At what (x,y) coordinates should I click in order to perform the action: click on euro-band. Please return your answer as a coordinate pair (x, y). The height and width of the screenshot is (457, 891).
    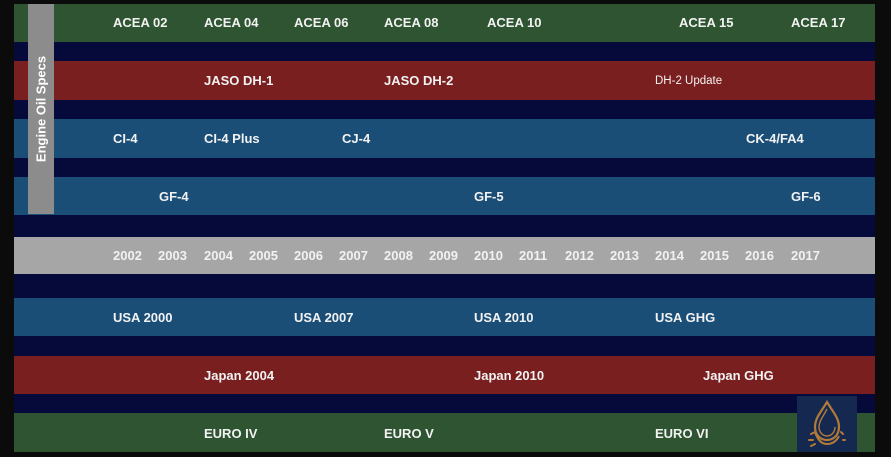
    Looking at the image, I should click on (444, 432).